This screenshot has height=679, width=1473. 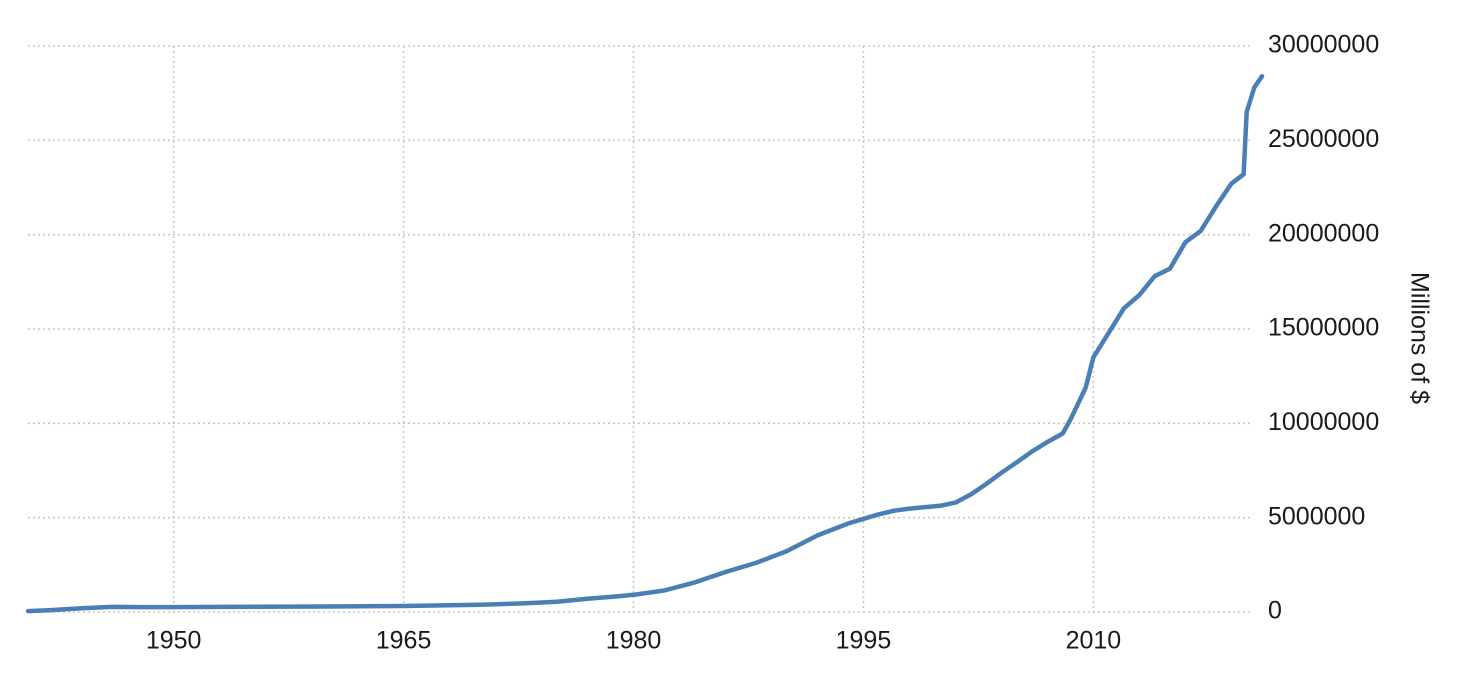 I want to click on x-axis-ticks: 1950 1965 1980 1995 2010, so click(x=633, y=641).